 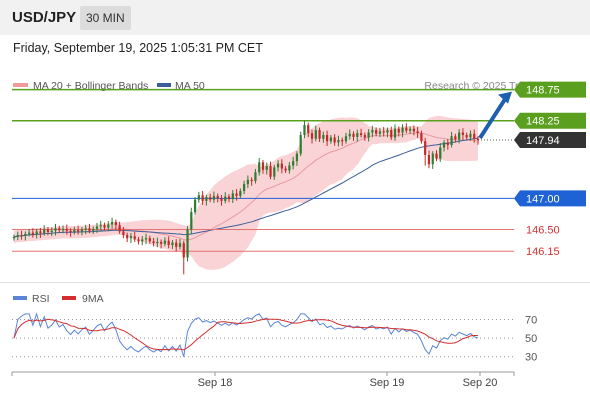 What do you see at coordinates (505, 97) in the screenshot?
I see `projection-head` at bounding box center [505, 97].